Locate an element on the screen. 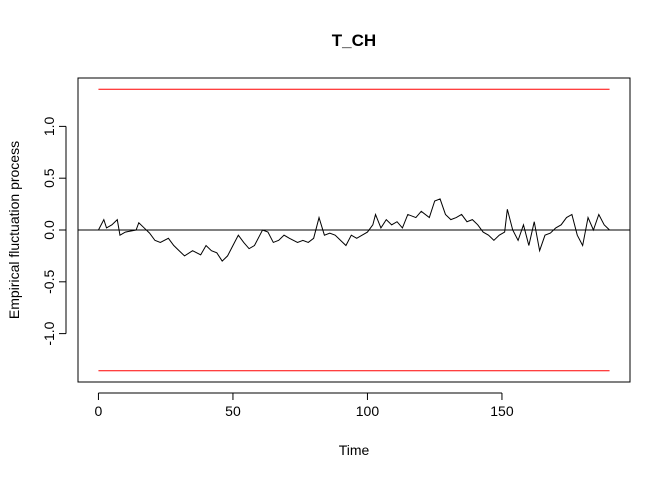 Image resolution: width=672 pixels, height=480 pixels. y-tick-label: 0.0 is located at coordinates (49, 230).